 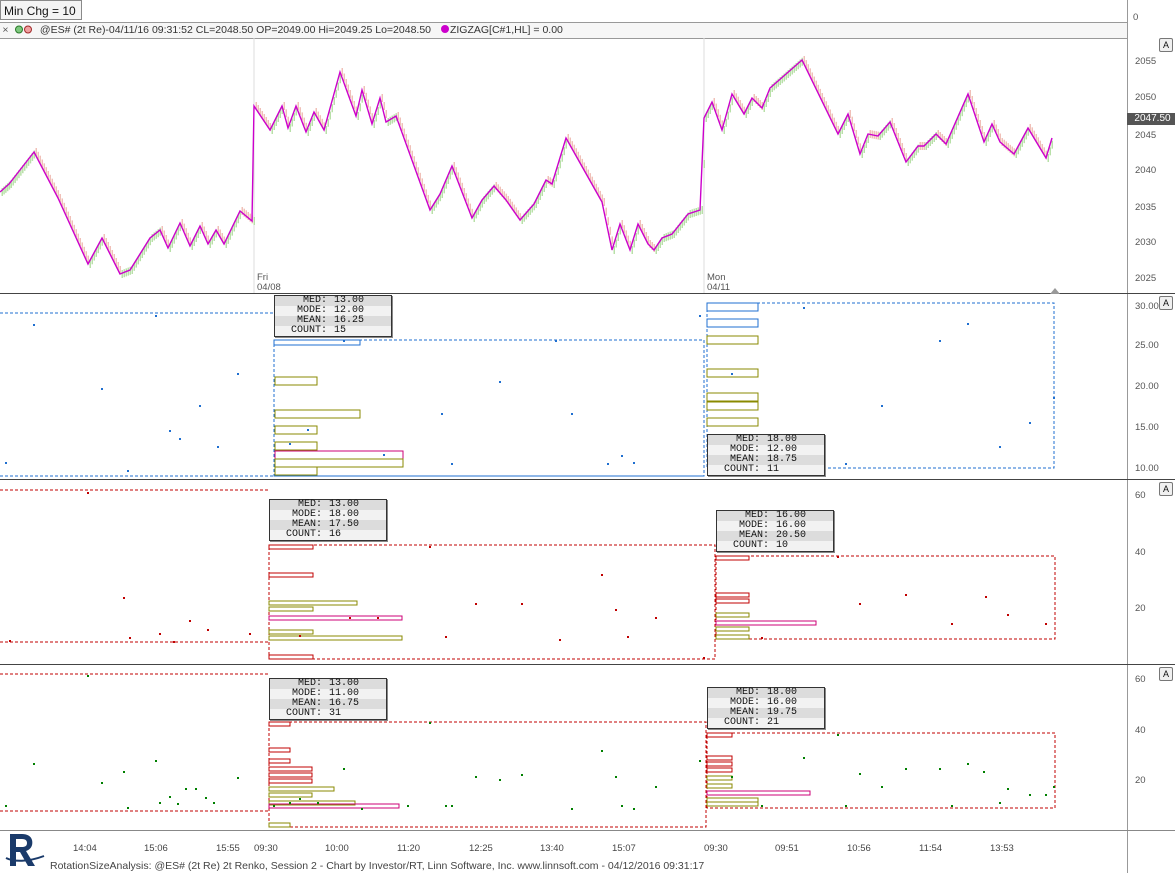 What do you see at coordinates (5, 30) in the screenshot?
I see `close-icon: ×` at bounding box center [5, 30].